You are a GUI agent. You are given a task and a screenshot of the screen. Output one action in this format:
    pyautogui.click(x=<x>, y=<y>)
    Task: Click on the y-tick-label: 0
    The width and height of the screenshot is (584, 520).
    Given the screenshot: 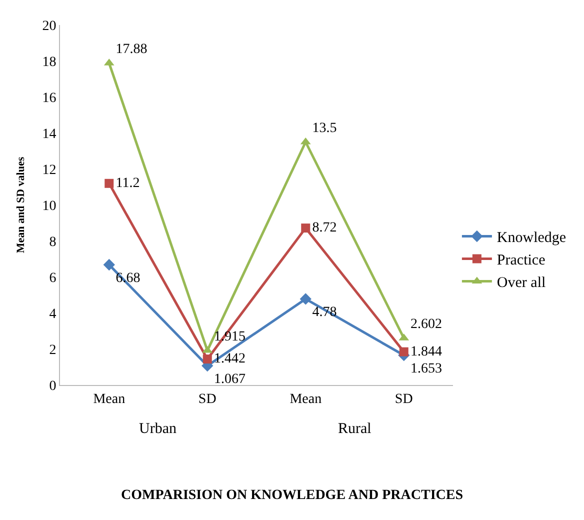 What is the action you would take?
    pyautogui.click(x=52, y=386)
    